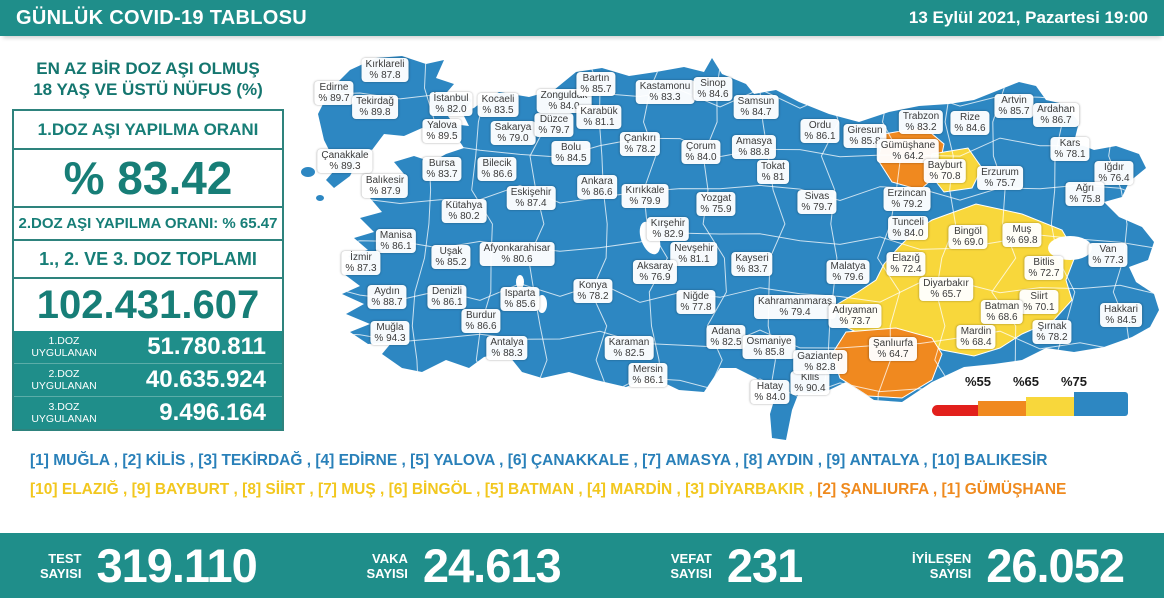  I want to click on province-label-yozgat: Yozgat% 75.9, so click(716, 204).